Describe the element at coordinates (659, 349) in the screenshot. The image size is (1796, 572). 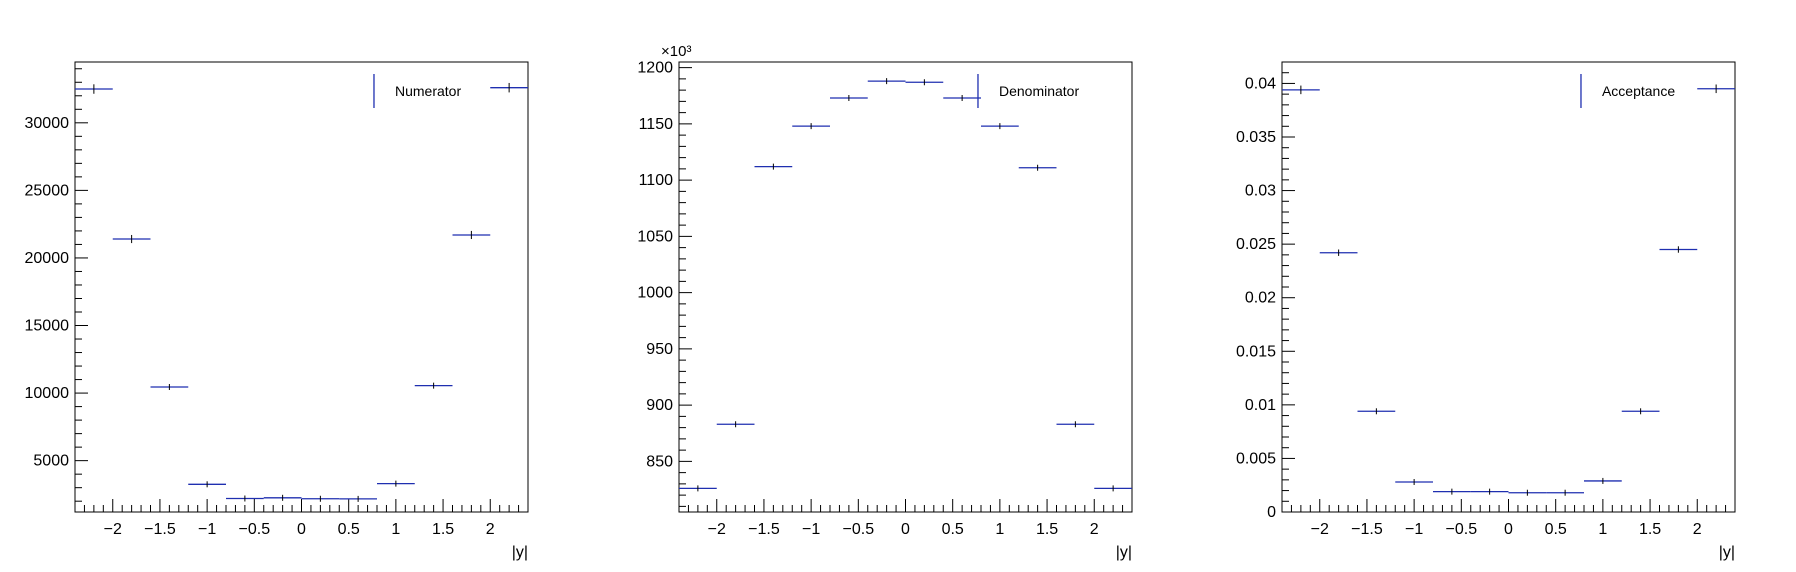
I see `y-tick-label: 950` at that location.